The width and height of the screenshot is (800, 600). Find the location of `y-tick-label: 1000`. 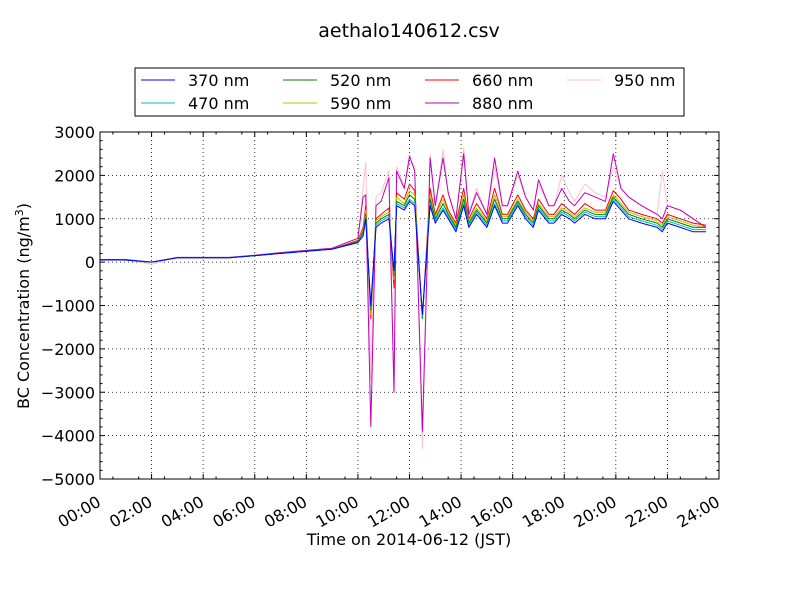

y-tick-label: 1000 is located at coordinates (74, 219).